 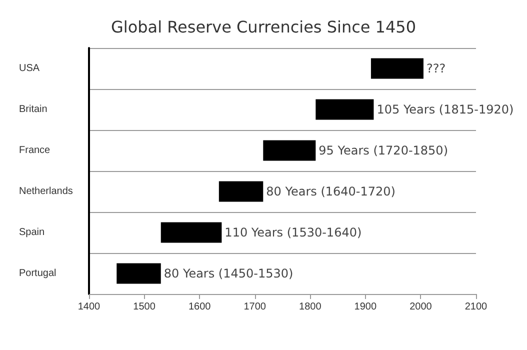 What do you see at coordinates (365, 307) in the screenshot?
I see `x-tick-label: 1900` at bounding box center [365, 307].